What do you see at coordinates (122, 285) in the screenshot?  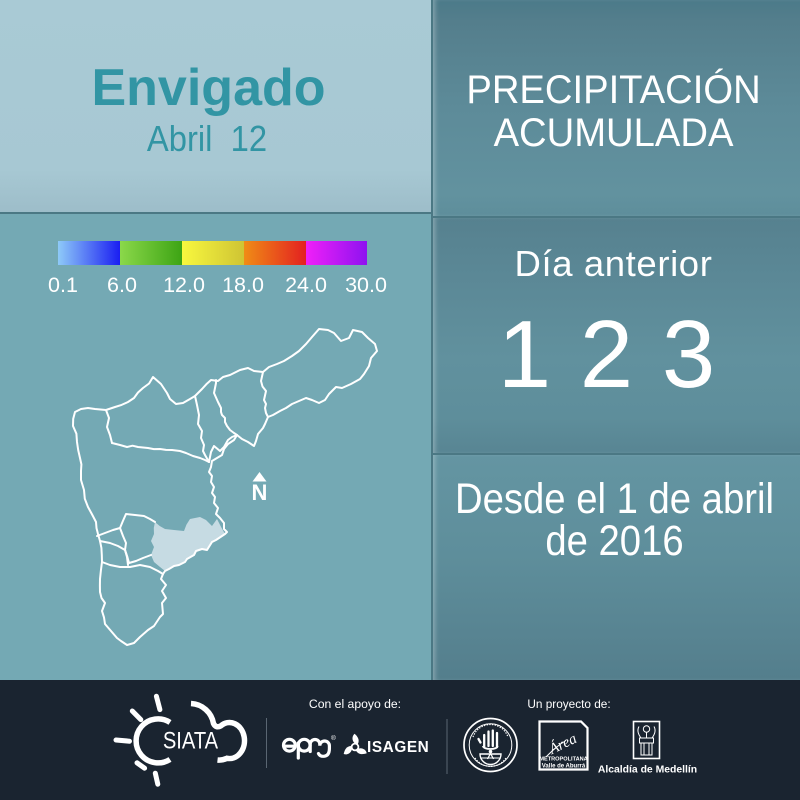 I see `svg-text: 6.0` at bounding box center [122, 285].